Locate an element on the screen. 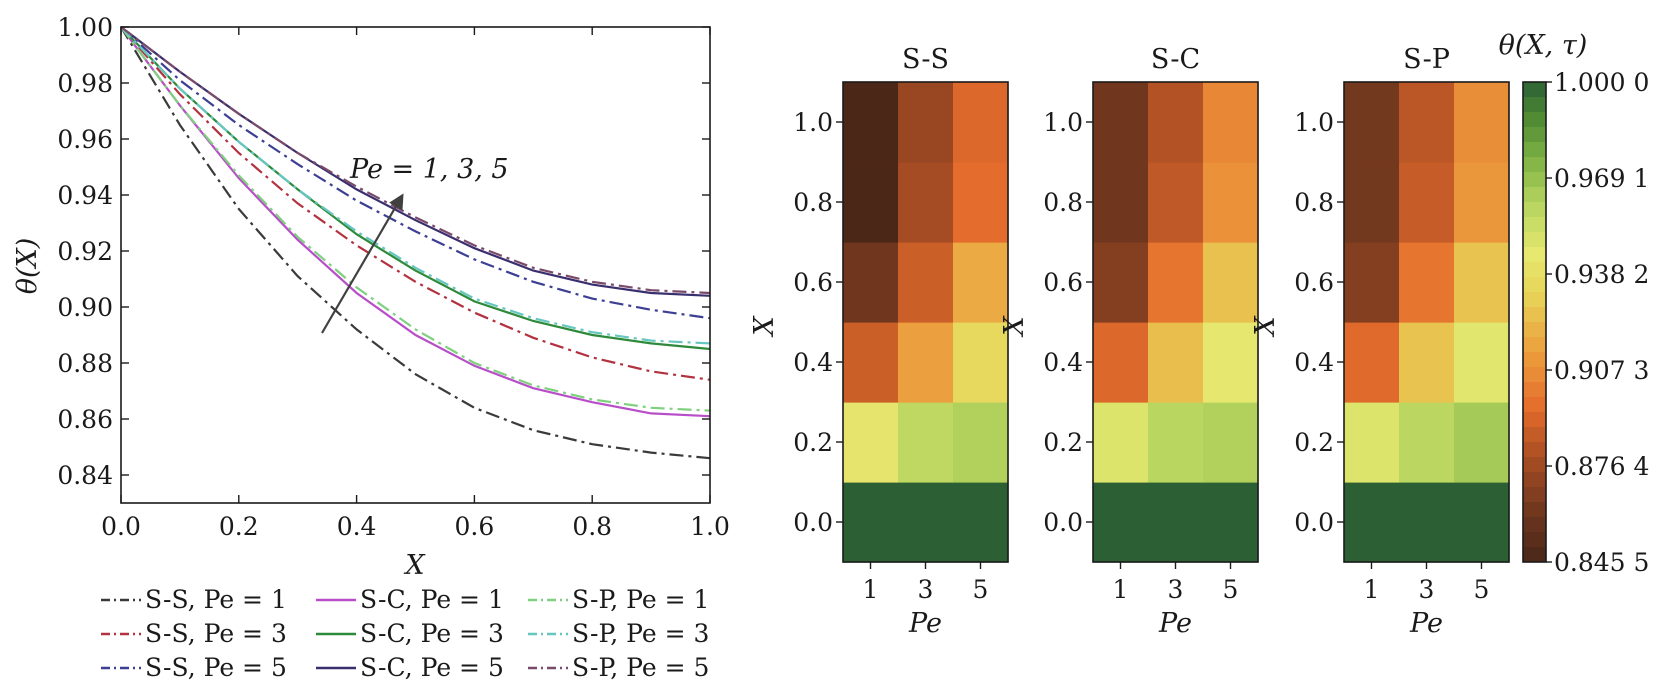  colorbar-tick-label: 1.000 0 is located at coordinates (1601, 82).